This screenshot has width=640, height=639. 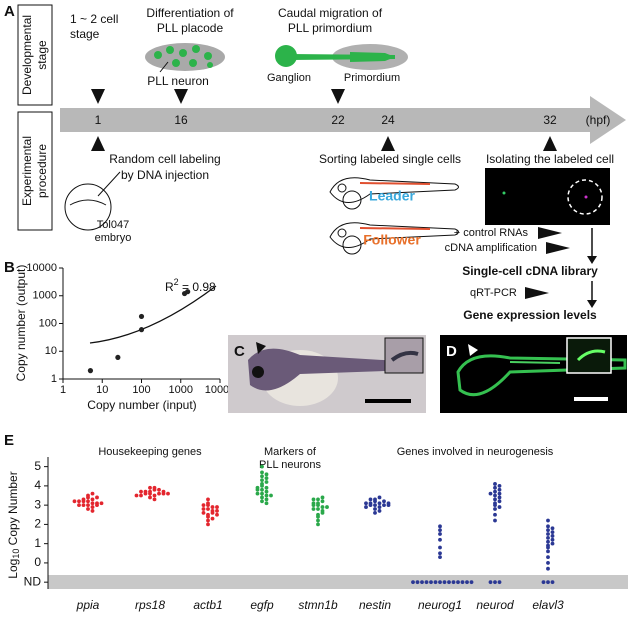 I want to click on procedure-text: Sorting labeled single cells, so click(x=390, y=159).